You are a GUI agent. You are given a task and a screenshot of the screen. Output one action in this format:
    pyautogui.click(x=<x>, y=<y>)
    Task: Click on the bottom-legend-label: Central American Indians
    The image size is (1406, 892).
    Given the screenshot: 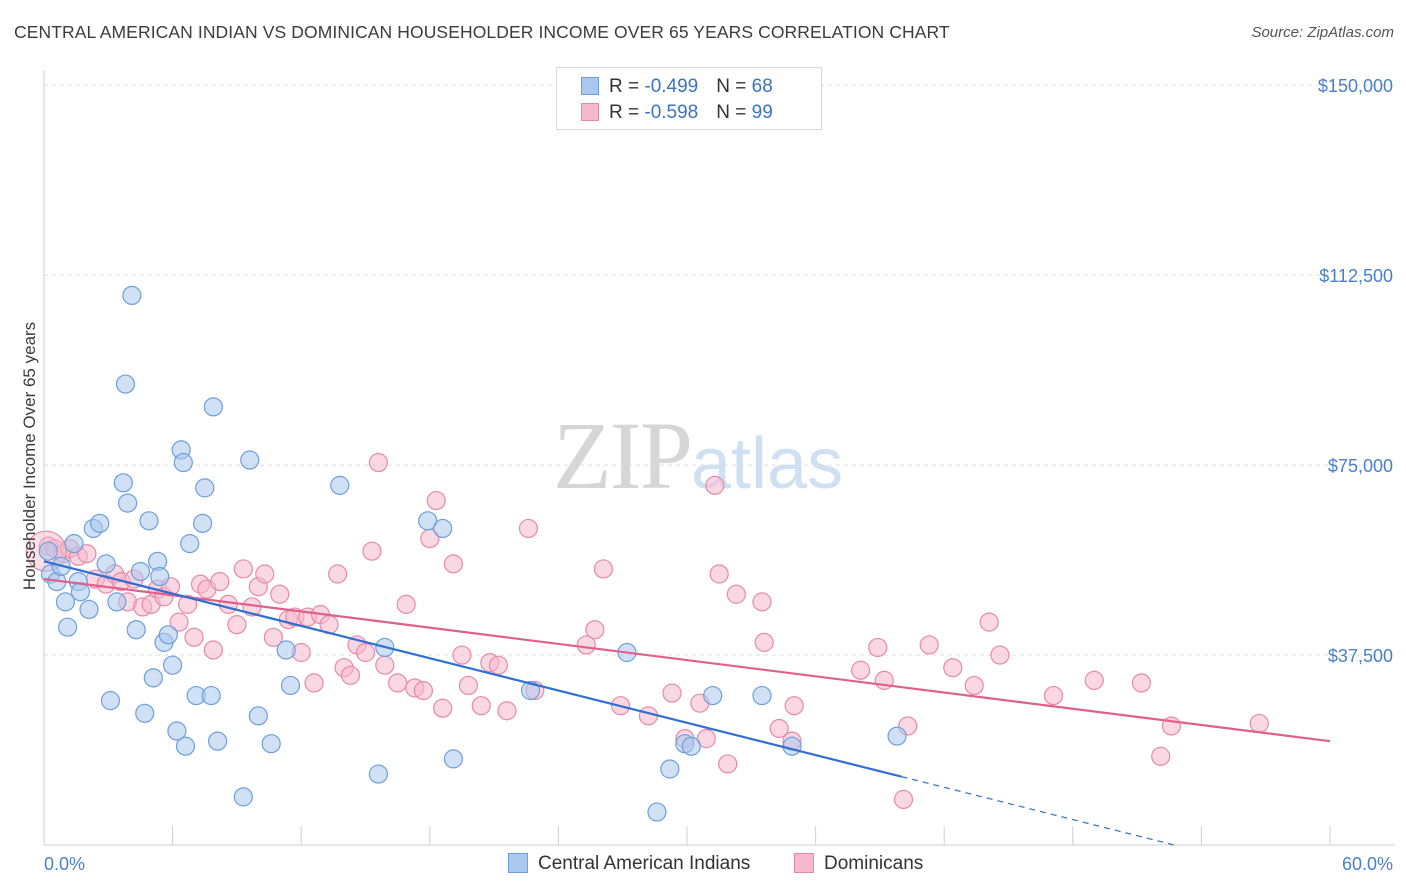 What is the action you would take?
    pyautogui.click(x=644, y=863)
    